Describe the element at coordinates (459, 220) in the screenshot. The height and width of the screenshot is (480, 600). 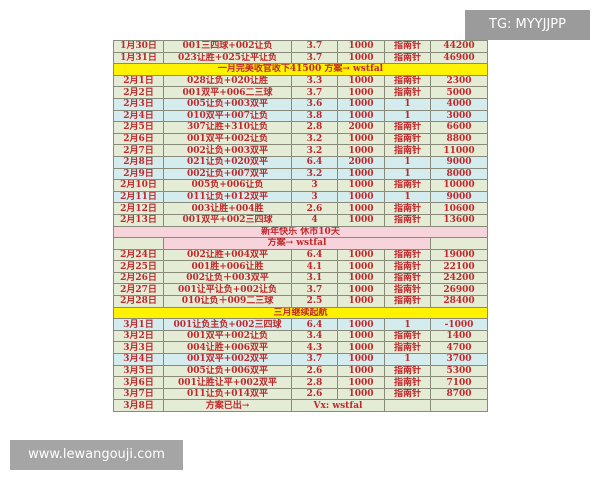
I see `balance-cell: 13600` at that location.